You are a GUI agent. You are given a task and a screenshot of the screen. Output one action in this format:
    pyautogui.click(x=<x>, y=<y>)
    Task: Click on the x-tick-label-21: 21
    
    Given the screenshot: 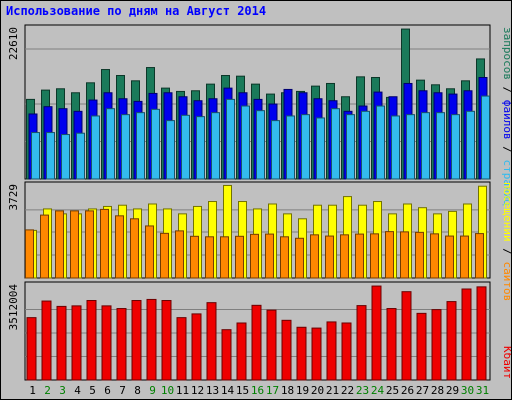 What is the action you would take?
    pyautogui.click(x=332, y=390)
    